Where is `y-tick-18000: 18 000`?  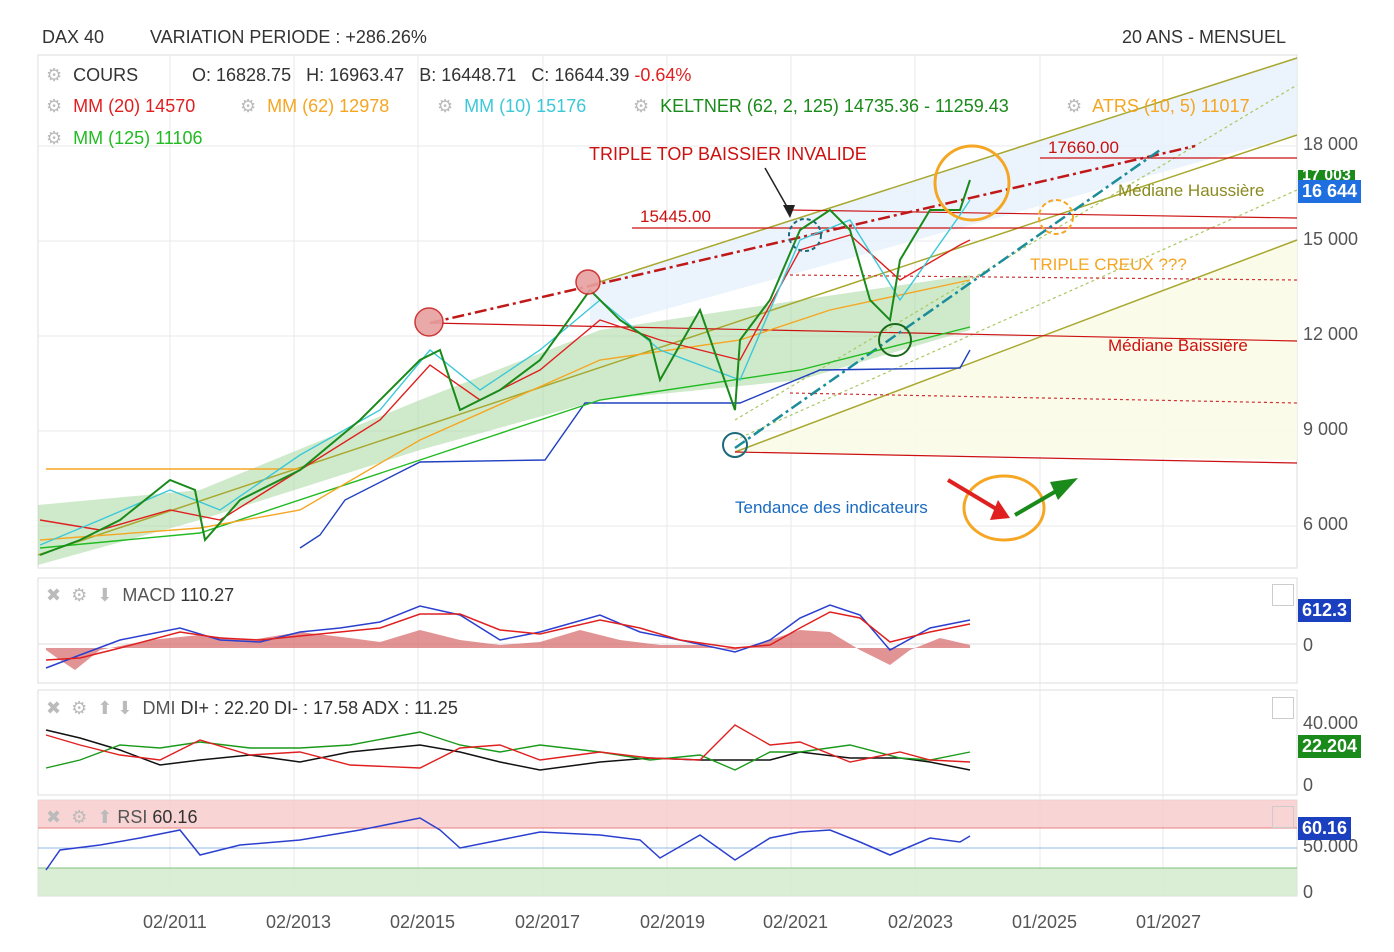
y-tick-18000: 18 000 is located at coordinates (1331, 144).